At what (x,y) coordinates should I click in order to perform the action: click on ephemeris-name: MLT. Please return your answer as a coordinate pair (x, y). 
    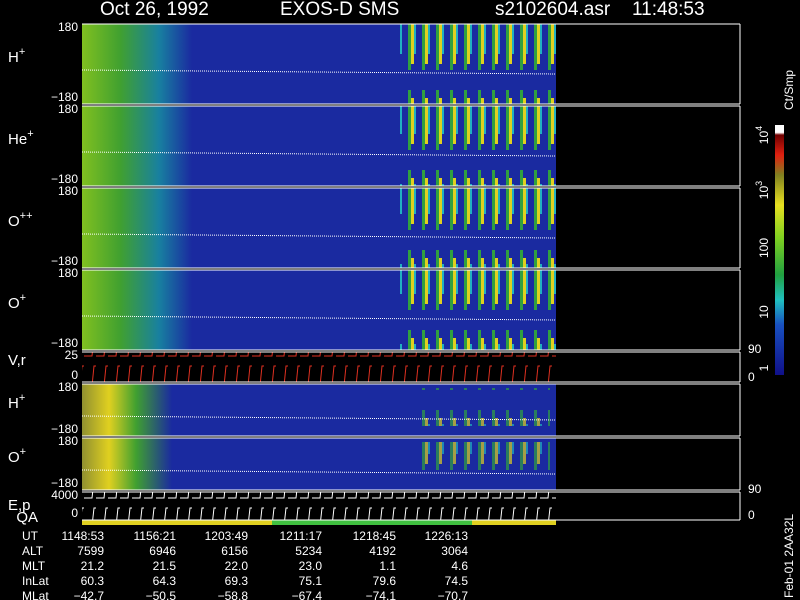
    Looking at the image, I should click on (34, 566).